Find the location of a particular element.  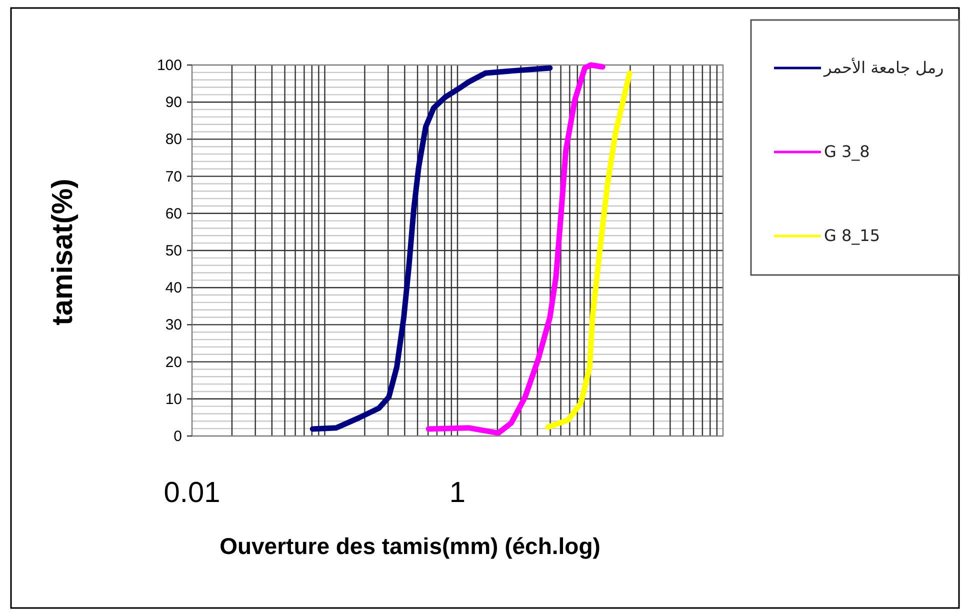

legend-label: G 3_8 is located at coordinates (847, 151).